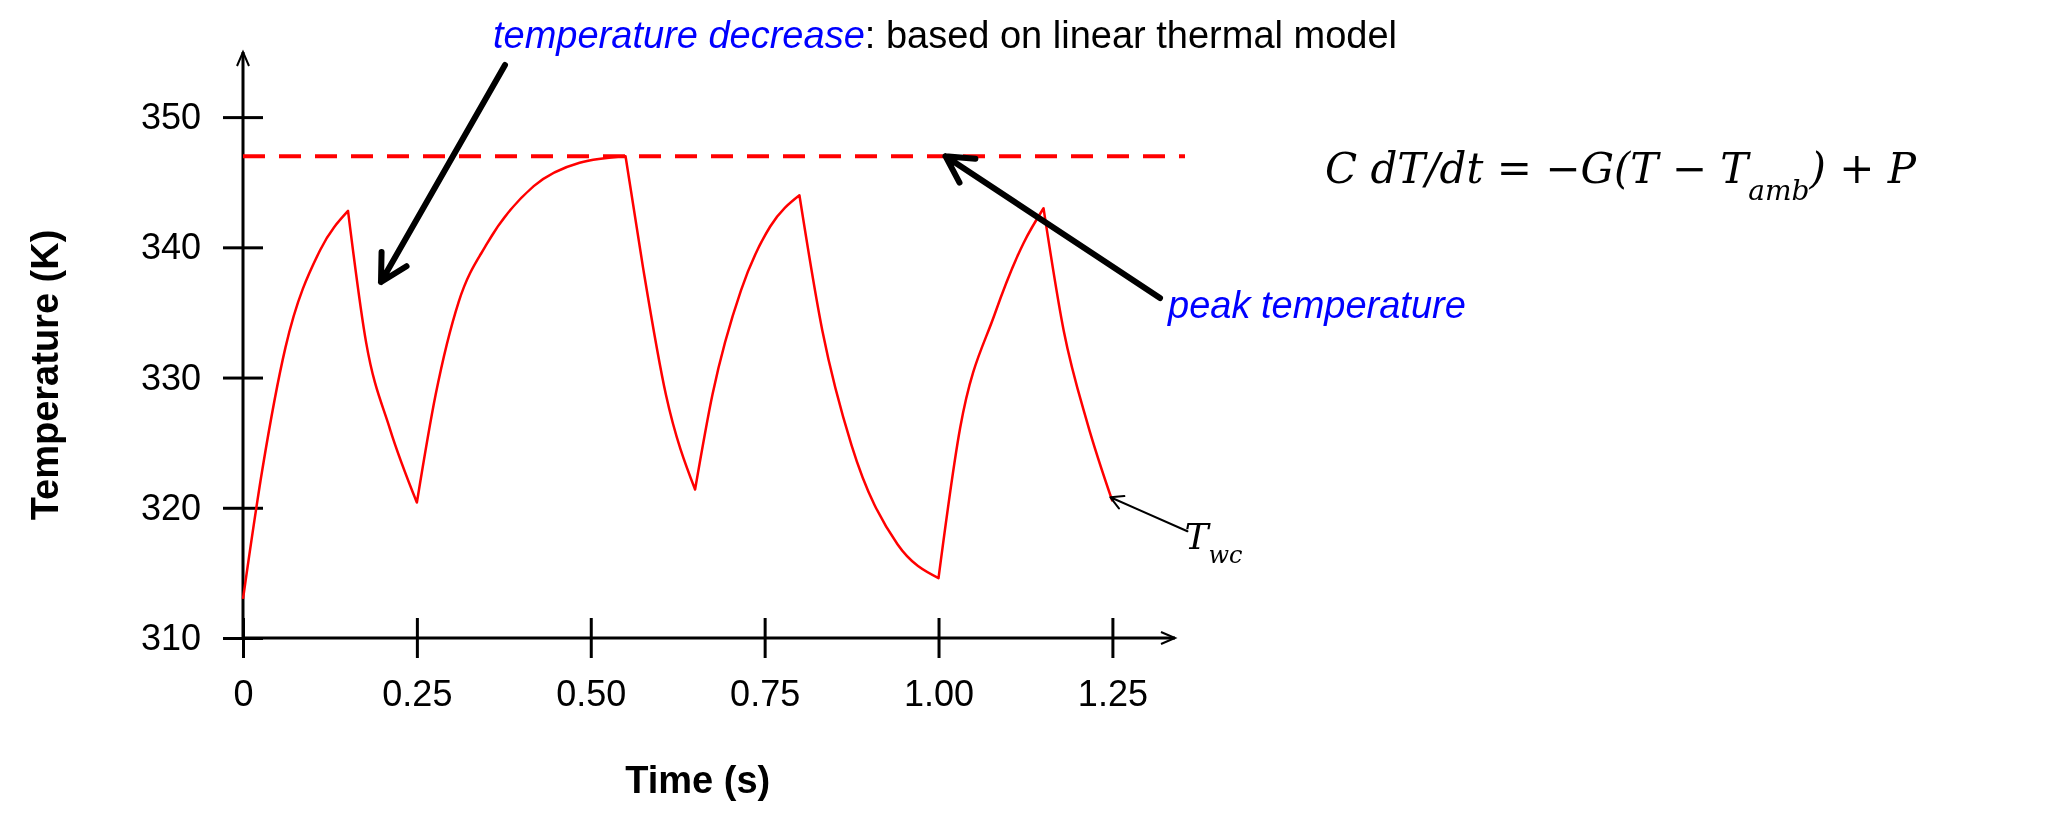 Image resolution: width=2062 pixels, height=829 pixels. I want to click on x-tick-label: 0.25, so click(417, 693).